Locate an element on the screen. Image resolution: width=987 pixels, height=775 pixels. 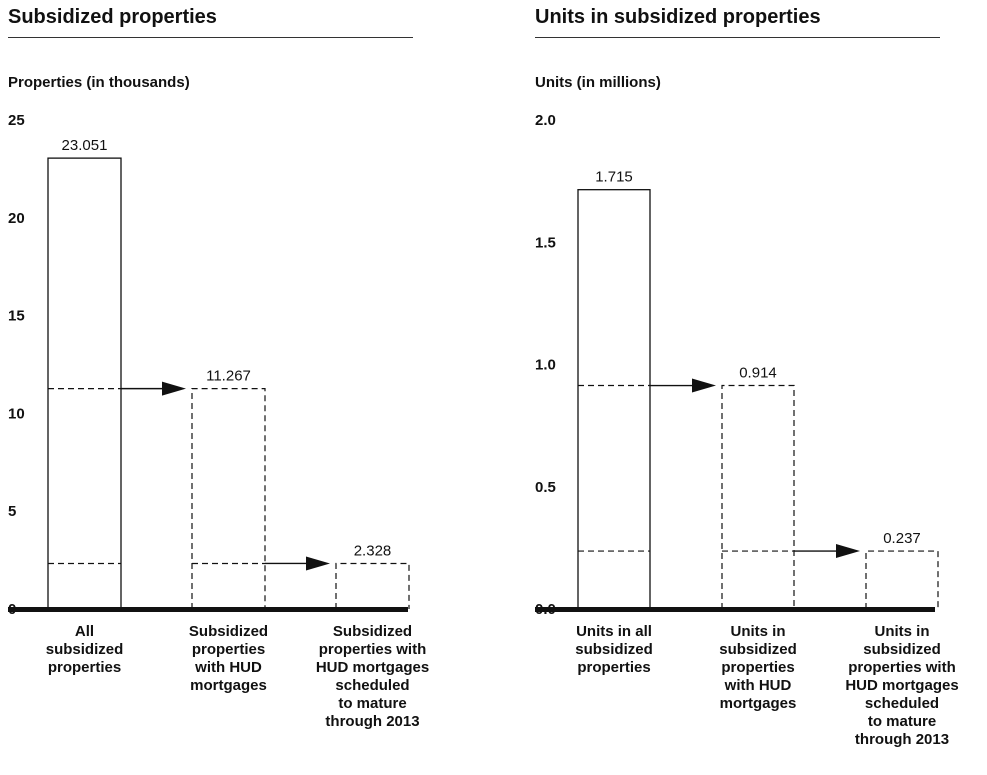
category-label: Units in all subsidized properties is located at coordinates (614, 649).